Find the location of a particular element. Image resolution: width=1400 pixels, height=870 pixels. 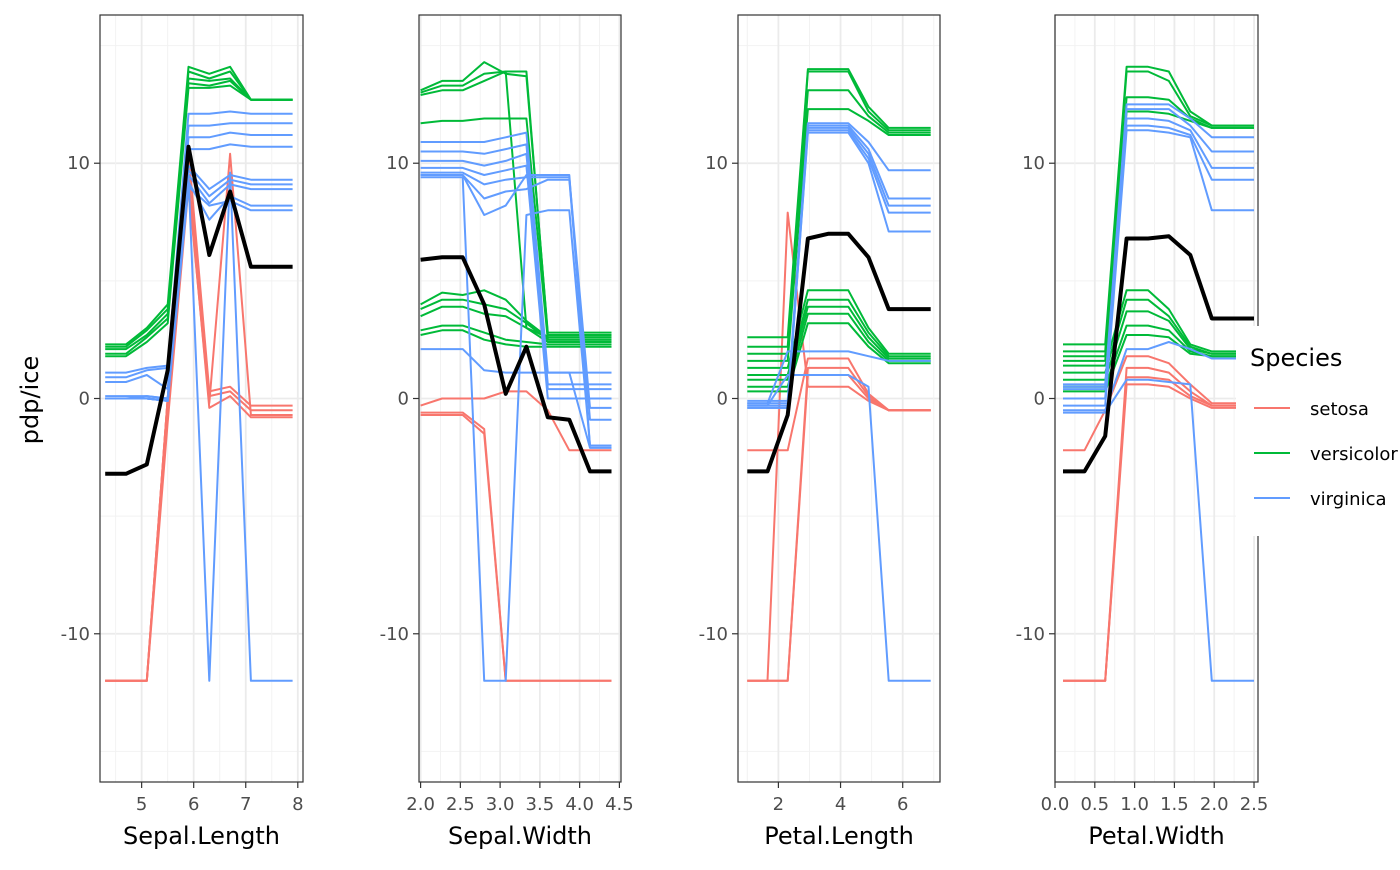

x-axis-title: Sepal.Width is located at coordinates (520, 836).